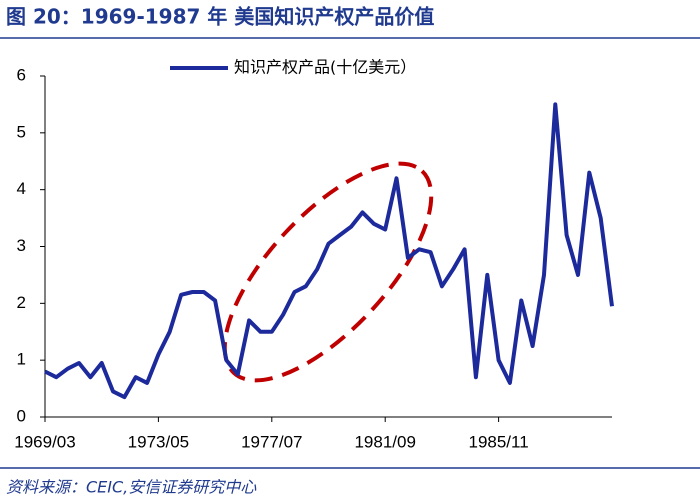 This screenshot has width=700, height=504. I want to click on y-tick-label: 3, so click(21, 245).